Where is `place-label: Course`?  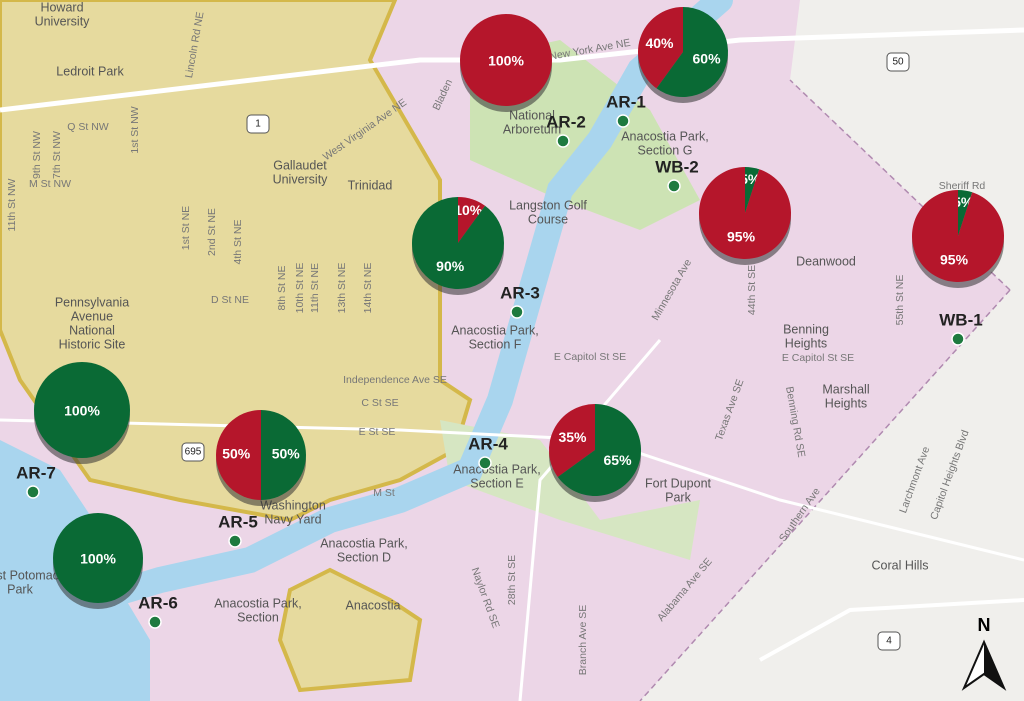
place-label: Course is located at coordinates (548, 219).